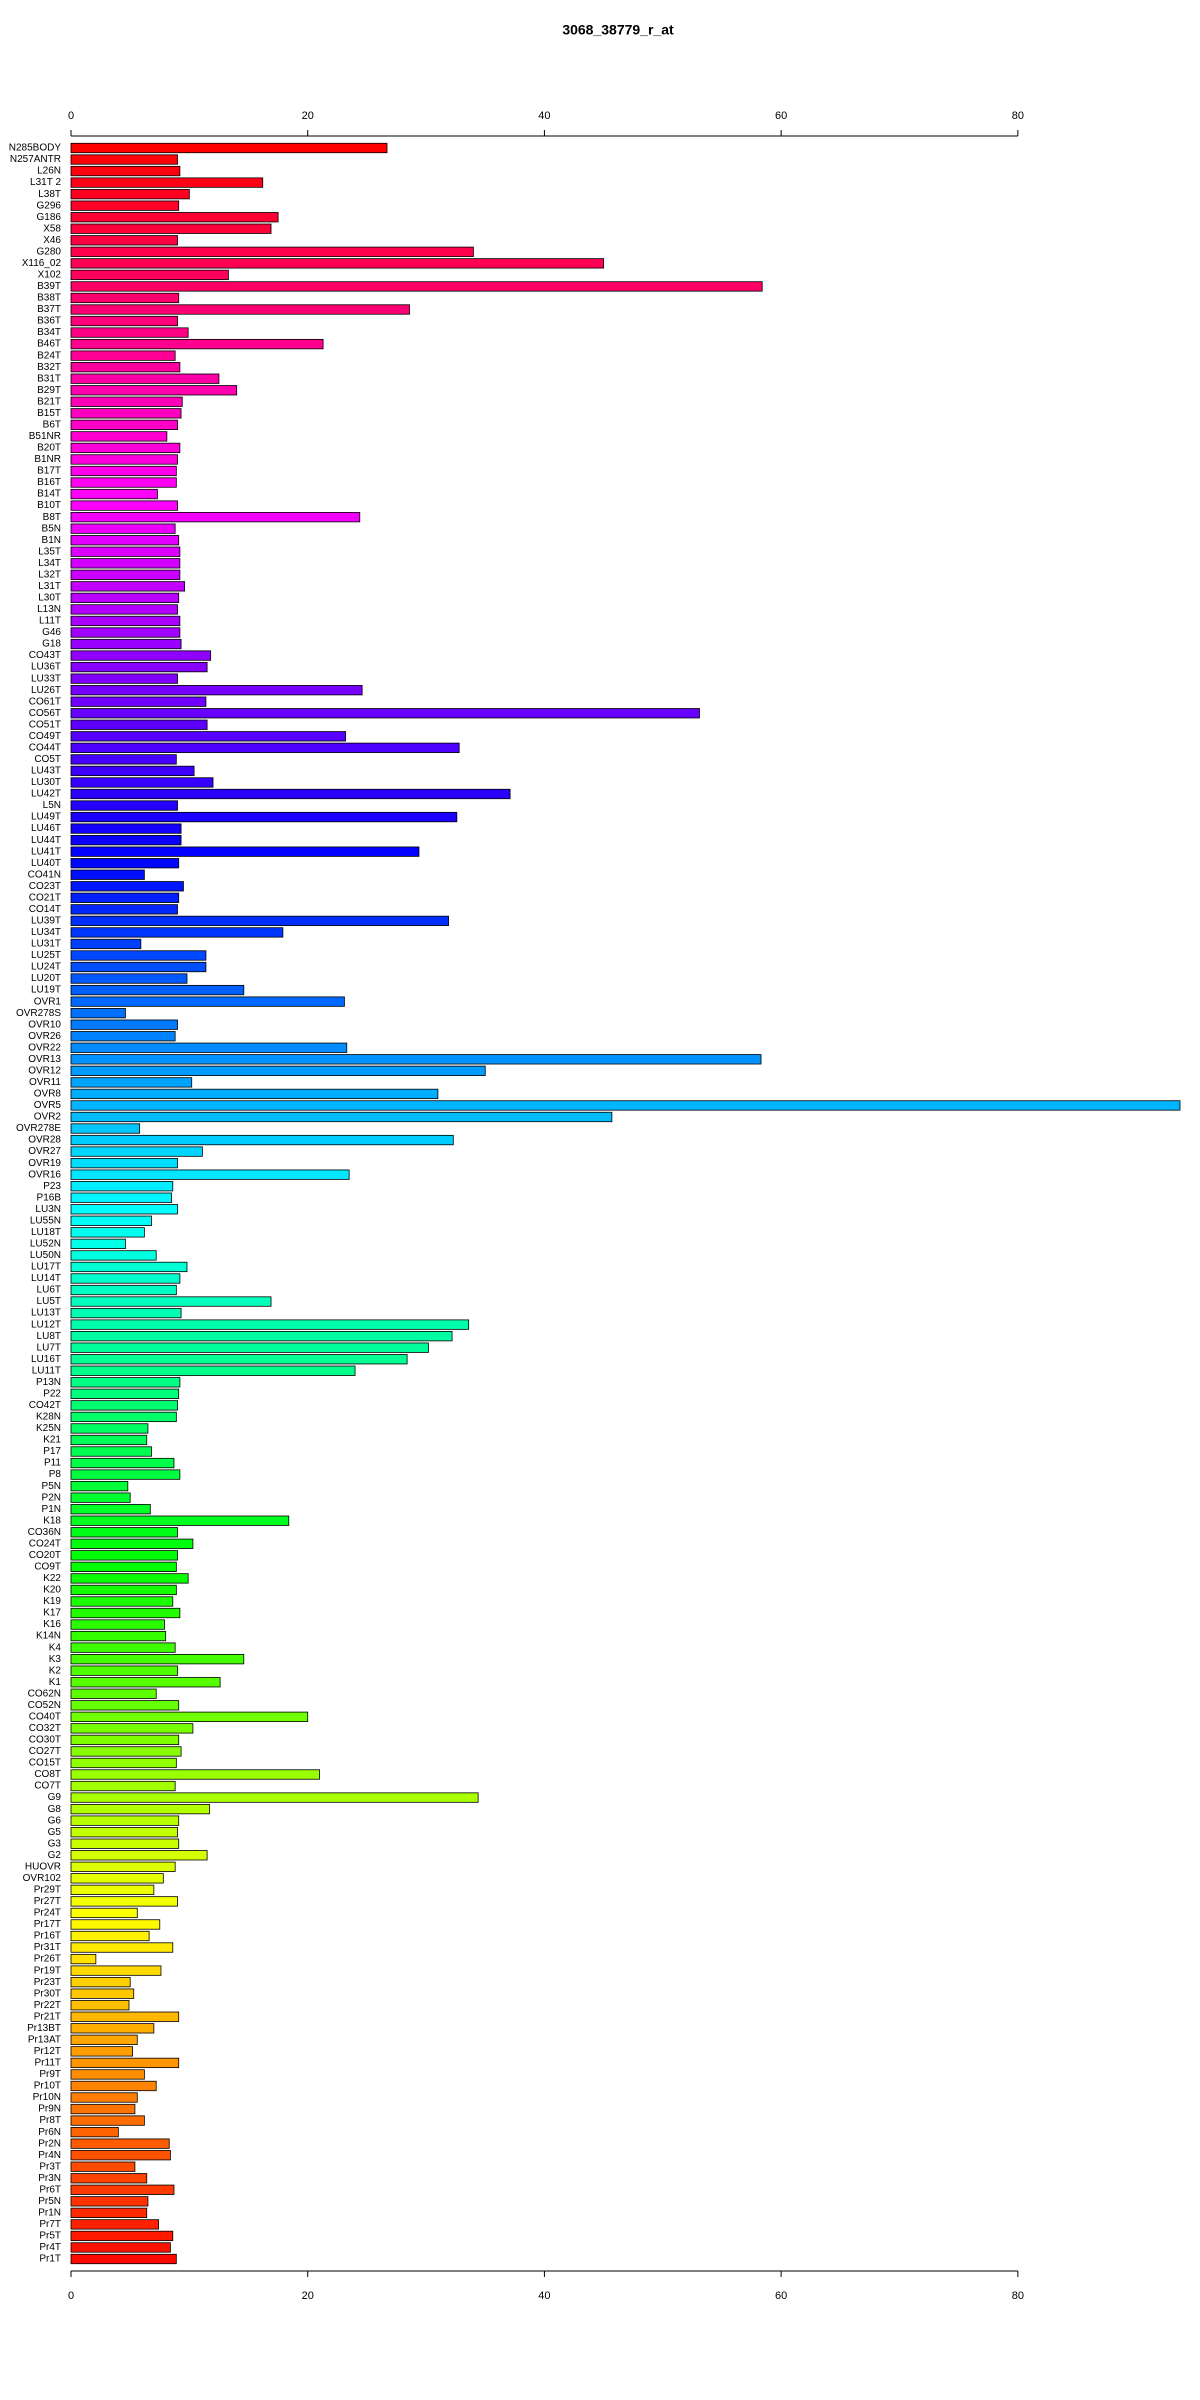  Describe the element at coordinates (46, 794) in the screenshot. I see `y-tick-label: LU42T` at that location.